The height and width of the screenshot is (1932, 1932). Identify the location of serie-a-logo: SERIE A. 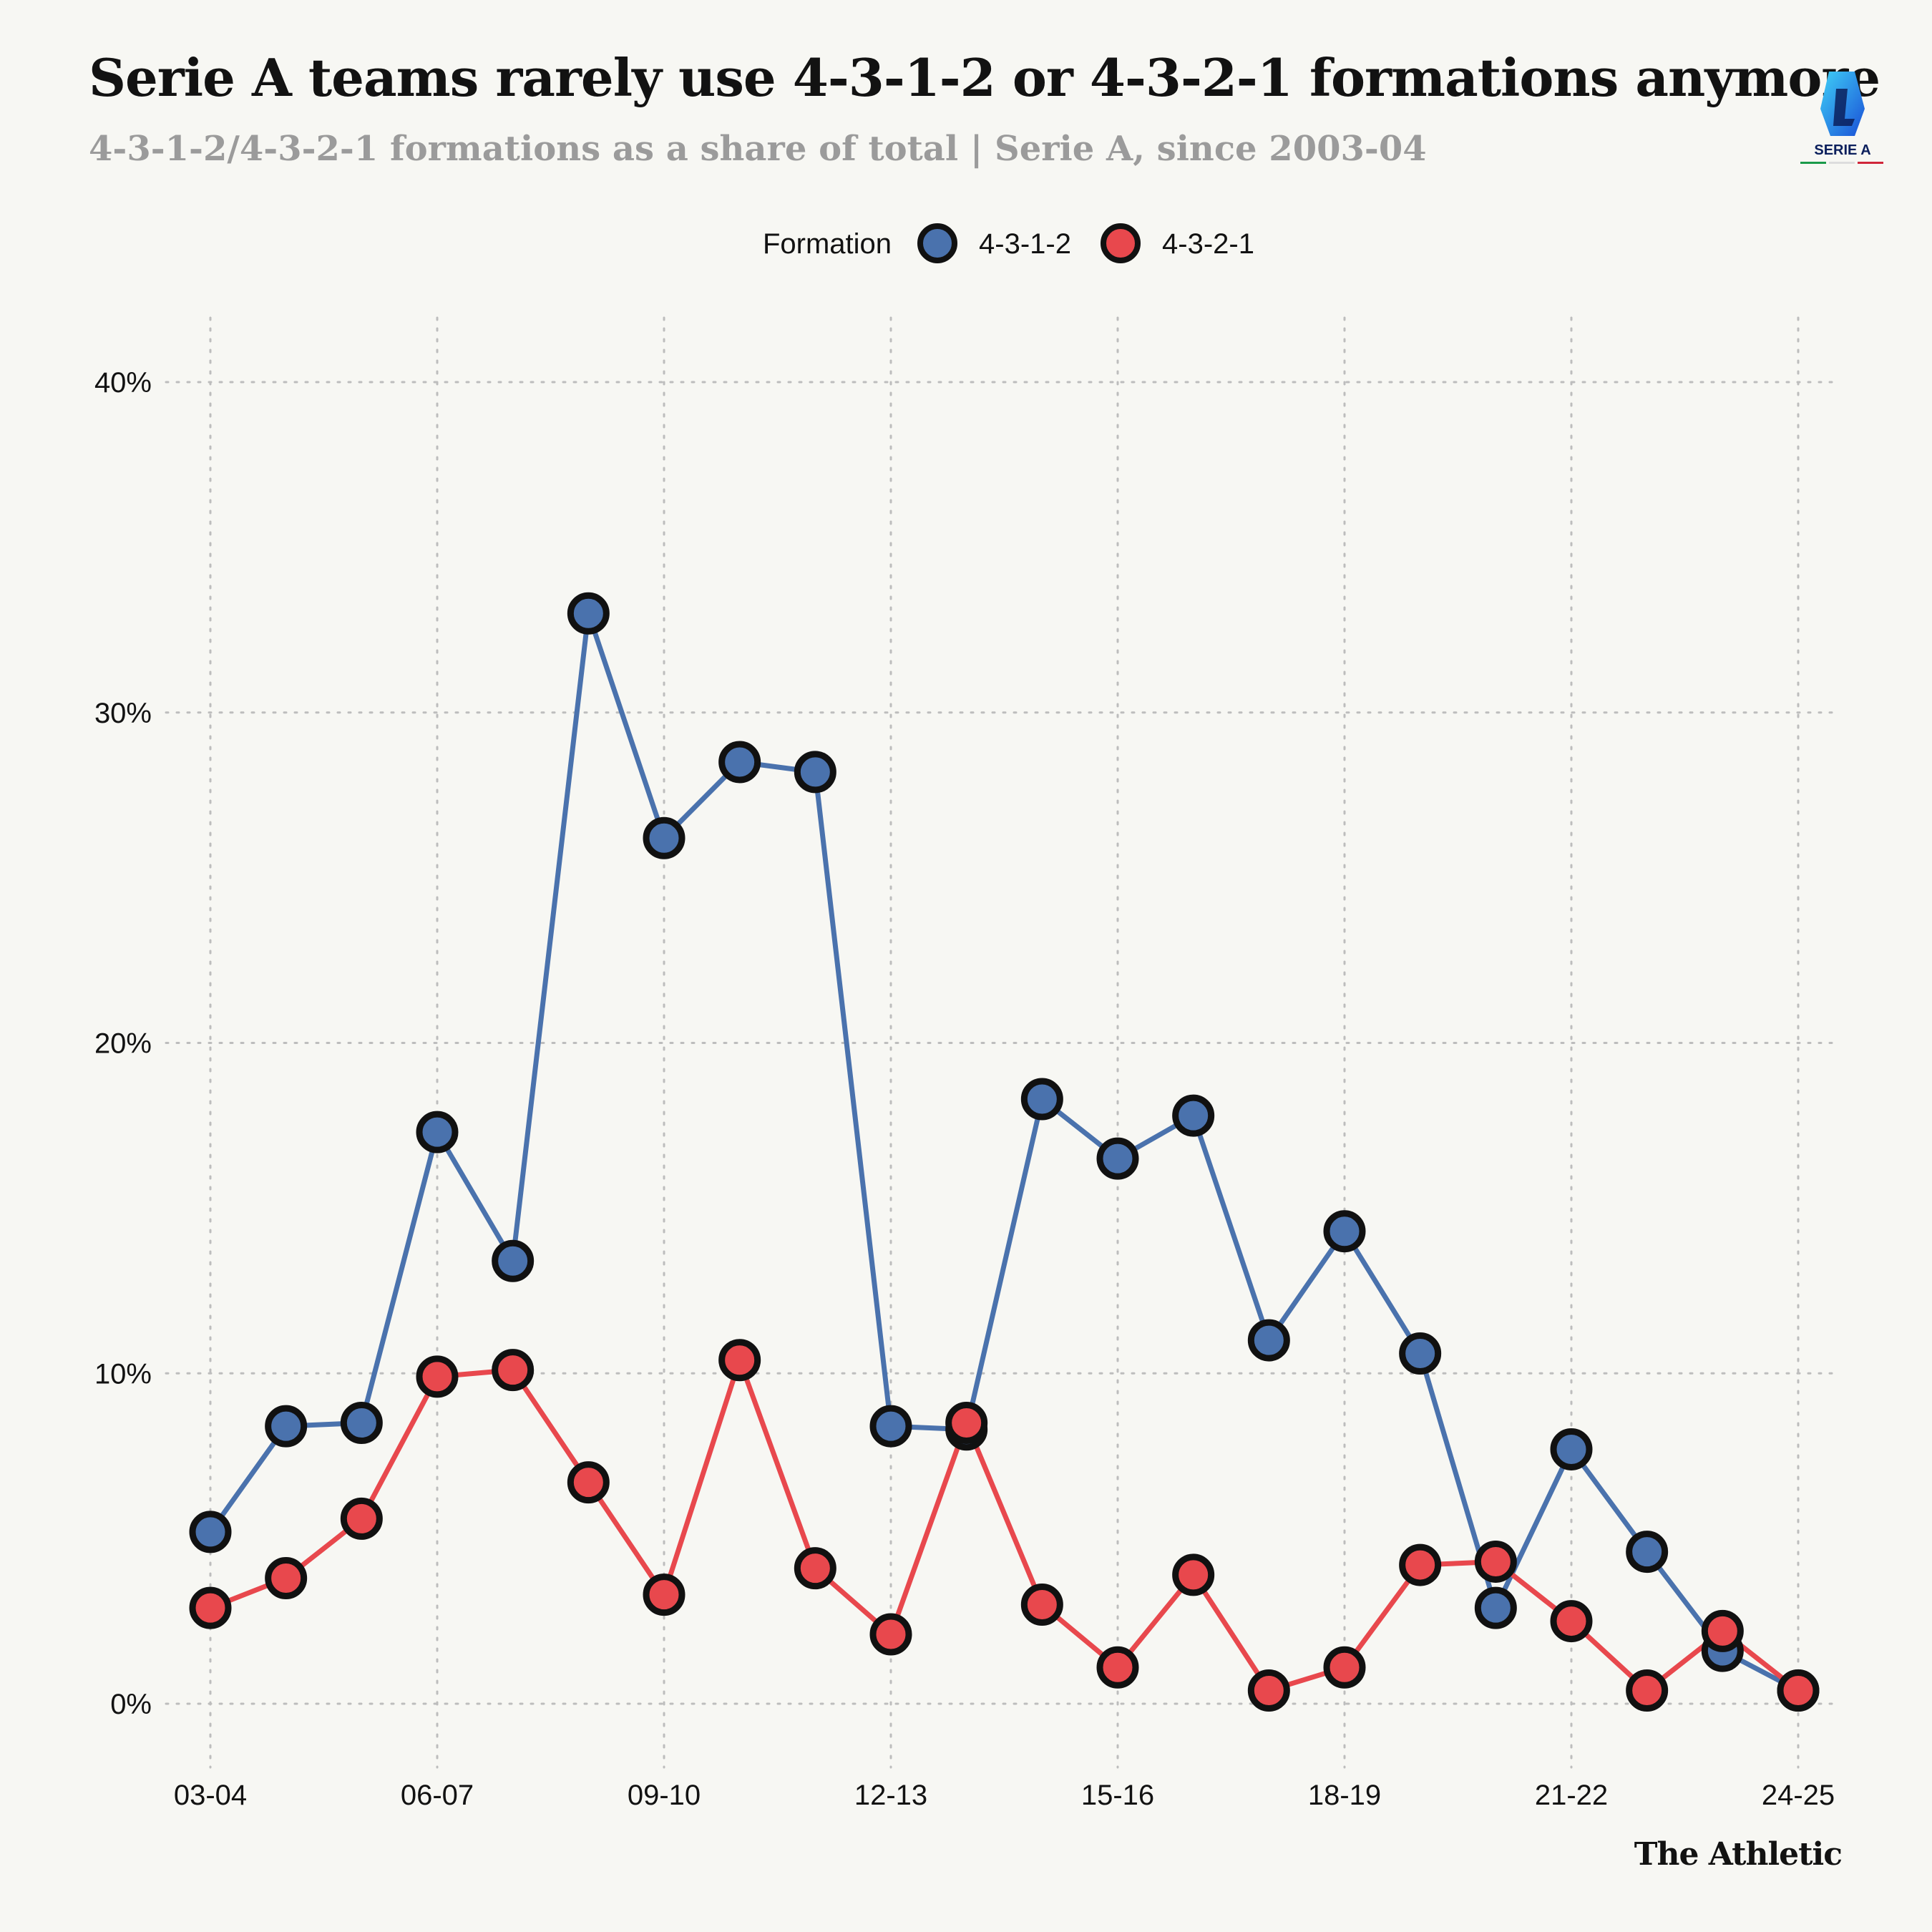
(1841, 118).